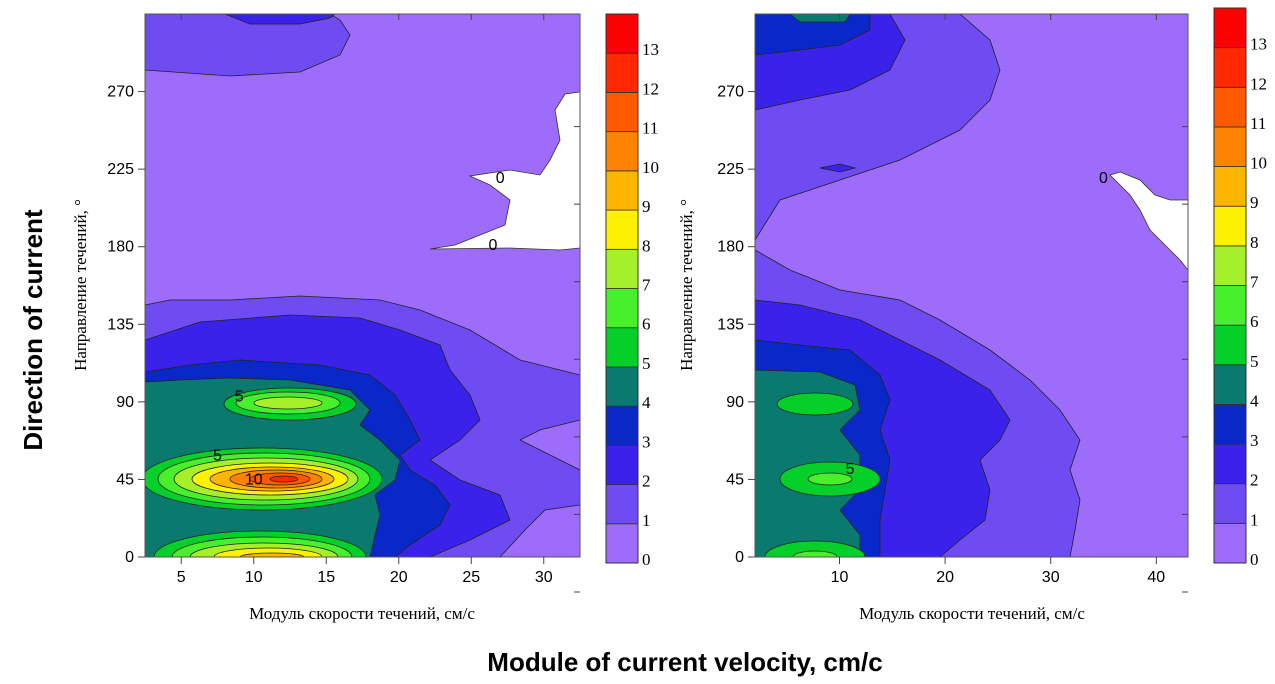 This screenshot has width=1275, height=684. What do you see at coordinates (850, 469) in the screenshot?
I see `right-contour-label: 5` at bounding box center [850, 469].